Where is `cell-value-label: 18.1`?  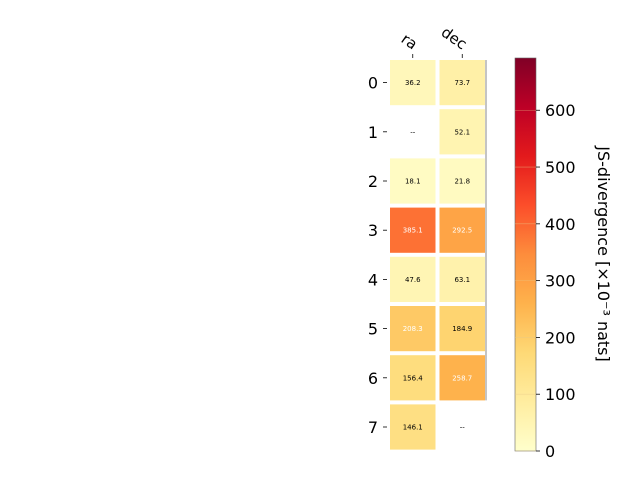
cell-value-label: 18.1 is located at coordinates (413, 182).